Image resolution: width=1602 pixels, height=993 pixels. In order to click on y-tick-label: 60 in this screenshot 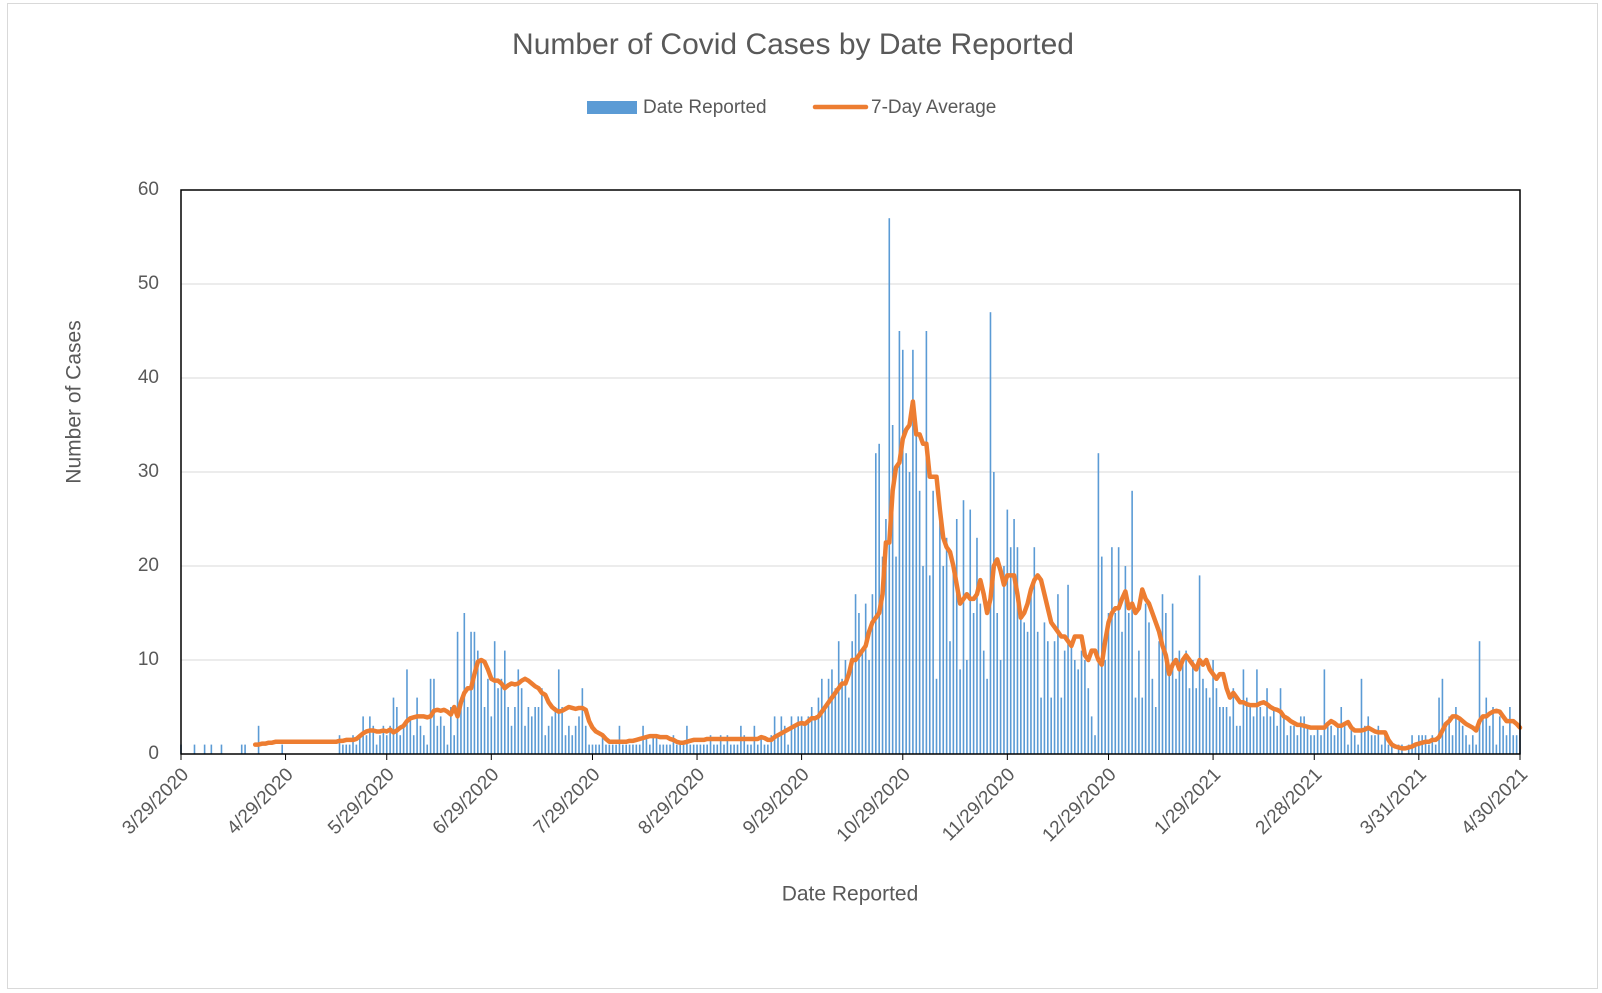, I will do `click(148, 189)`.